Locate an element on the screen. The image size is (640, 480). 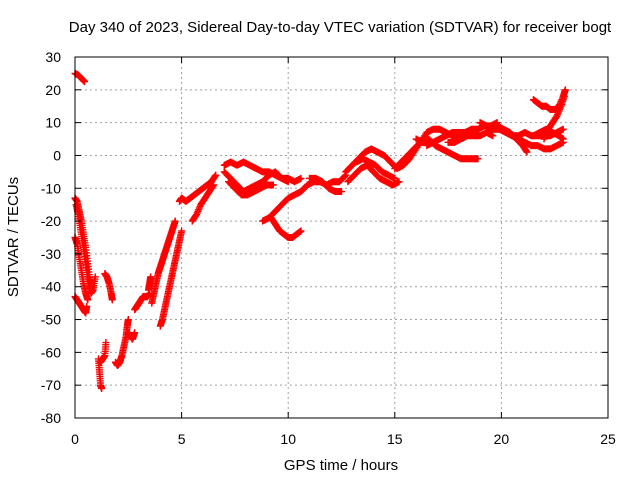
y-axis-label: SDTVAR / TECUs is located at coordinates (13, 237).